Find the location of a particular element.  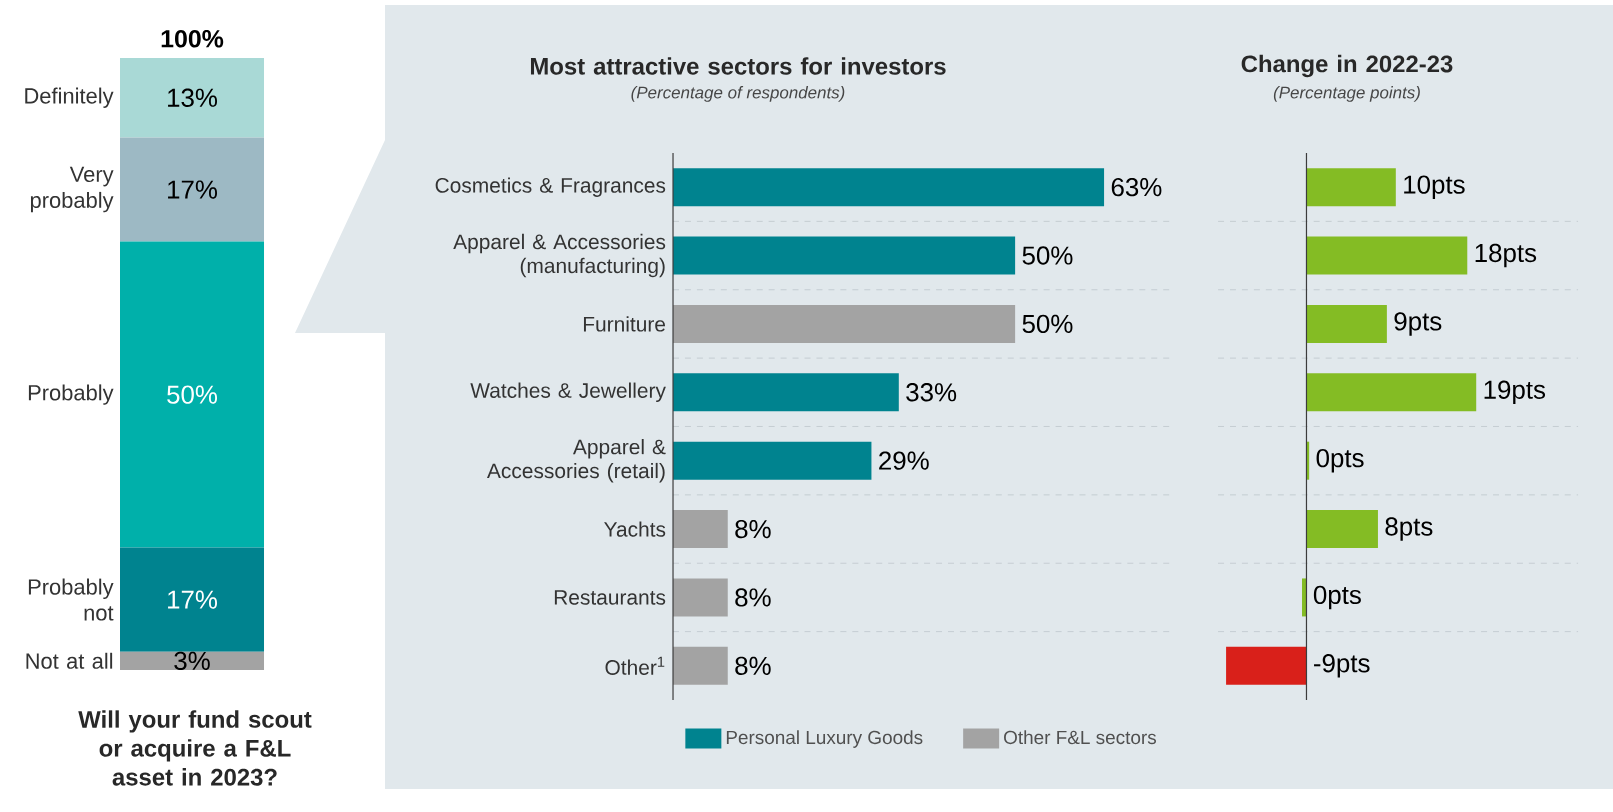

data-label: 13% is located at coordinates (193, 97).